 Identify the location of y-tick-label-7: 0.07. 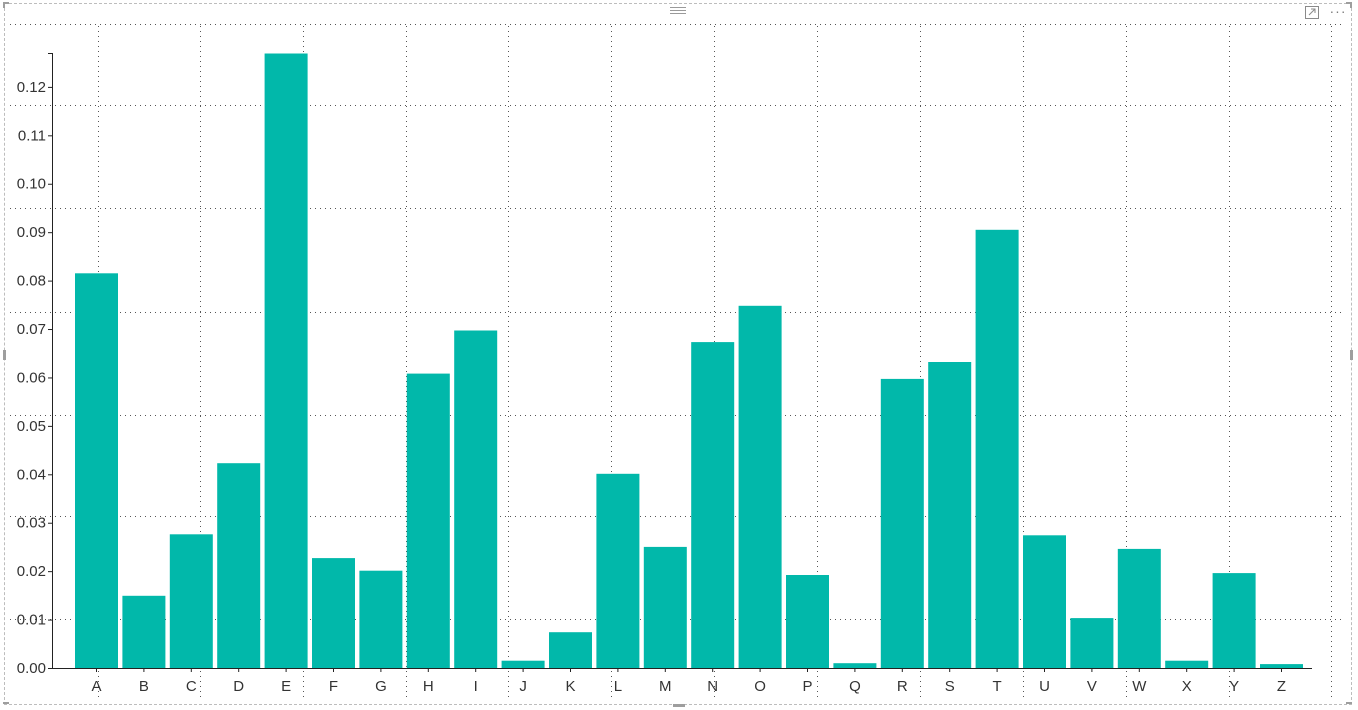
(31, 329).